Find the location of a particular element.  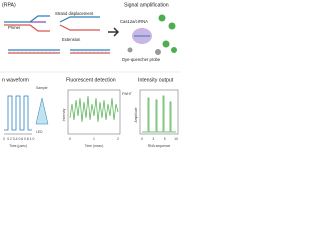

peaks is located at coordinates (159, 114).